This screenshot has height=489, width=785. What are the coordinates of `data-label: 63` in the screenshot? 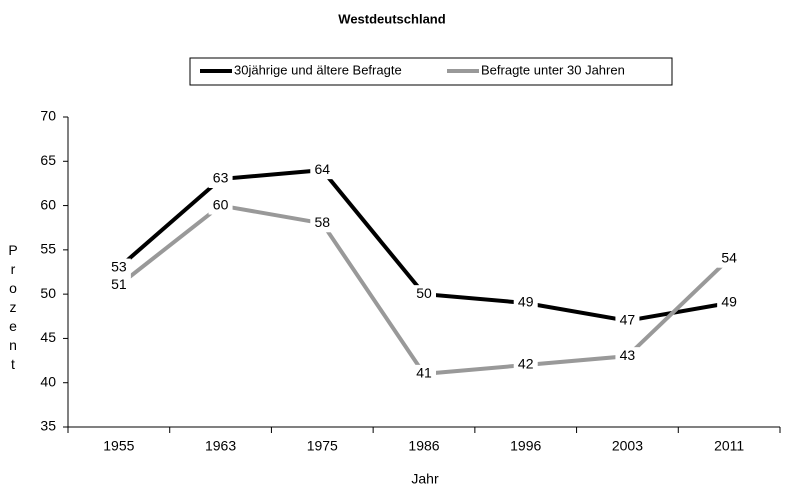 It's located at (221, 178).